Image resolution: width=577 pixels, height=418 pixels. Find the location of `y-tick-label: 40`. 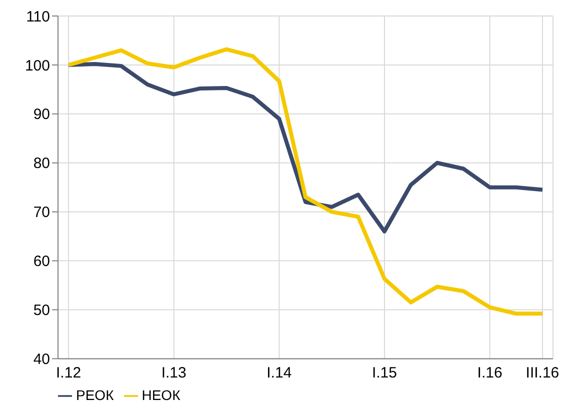

y-tick-label: 40 is located at coordinates (41, 359).